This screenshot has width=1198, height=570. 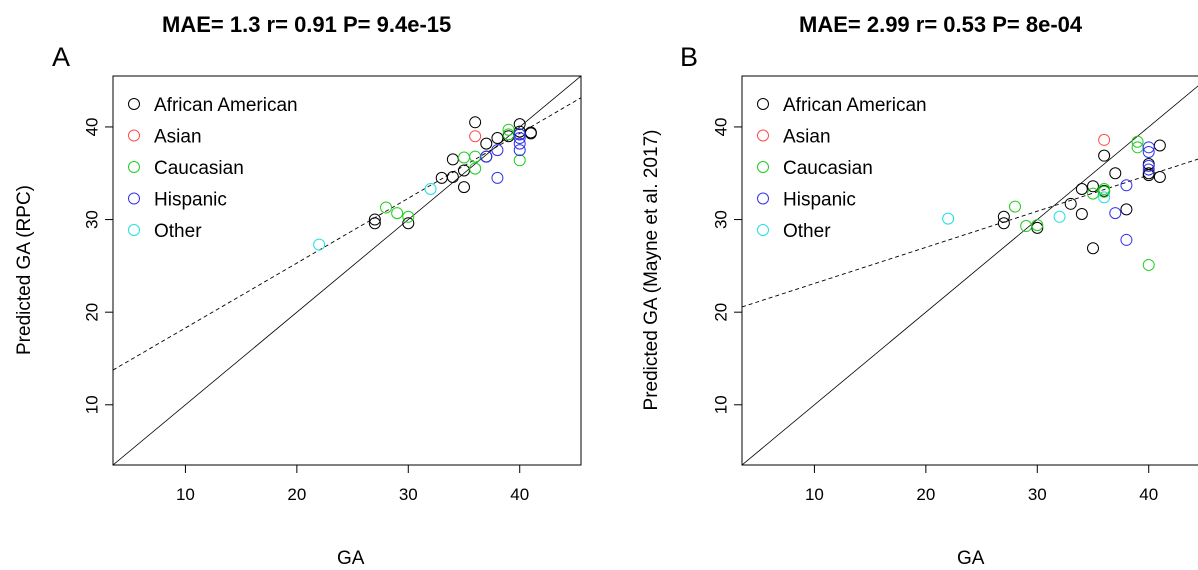 I want to click on panel-b-x-tick-label: 10, so click(x=814, y=494).